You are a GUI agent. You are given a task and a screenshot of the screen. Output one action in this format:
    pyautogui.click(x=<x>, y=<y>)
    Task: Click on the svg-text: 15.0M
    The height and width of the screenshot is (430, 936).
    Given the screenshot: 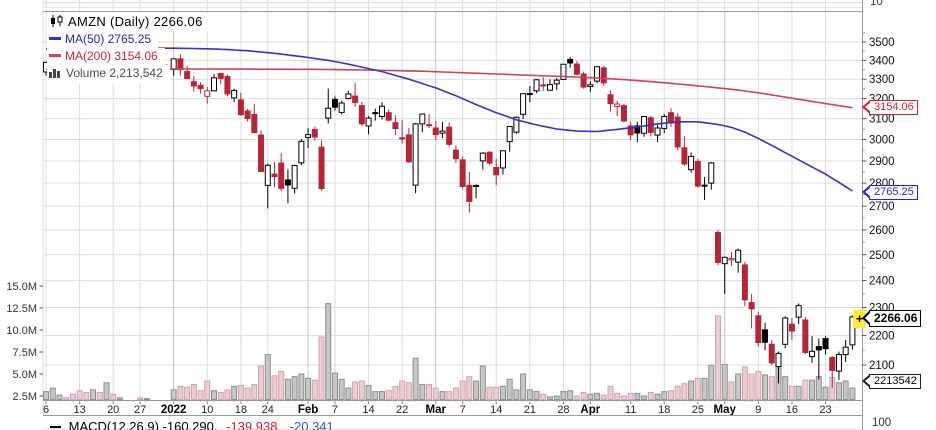 What is the action you would take?
    pyautogui.click(x=21, y=287)
    